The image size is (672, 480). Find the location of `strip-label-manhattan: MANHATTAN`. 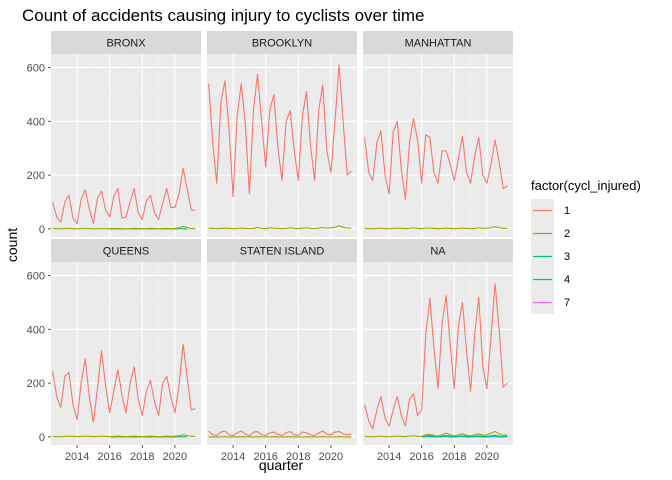

strip-label-manhattan: MANHATTAN is located at coordinates (438, 44).